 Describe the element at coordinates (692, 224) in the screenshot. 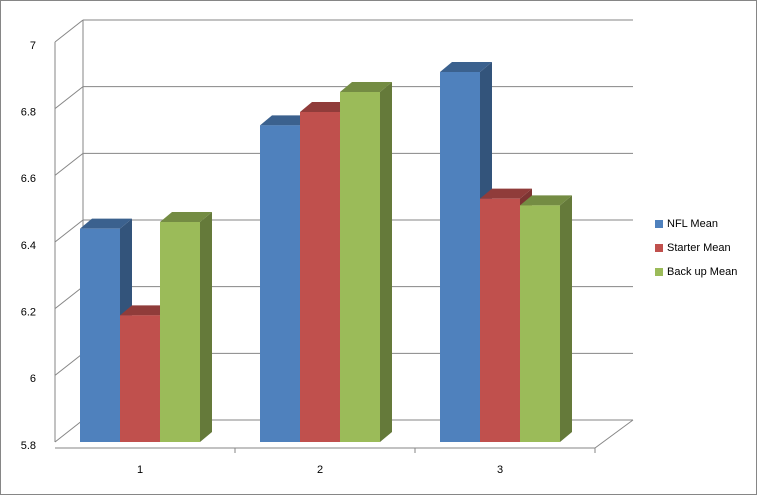

I see `legend-label: NFL Mean` at that location.